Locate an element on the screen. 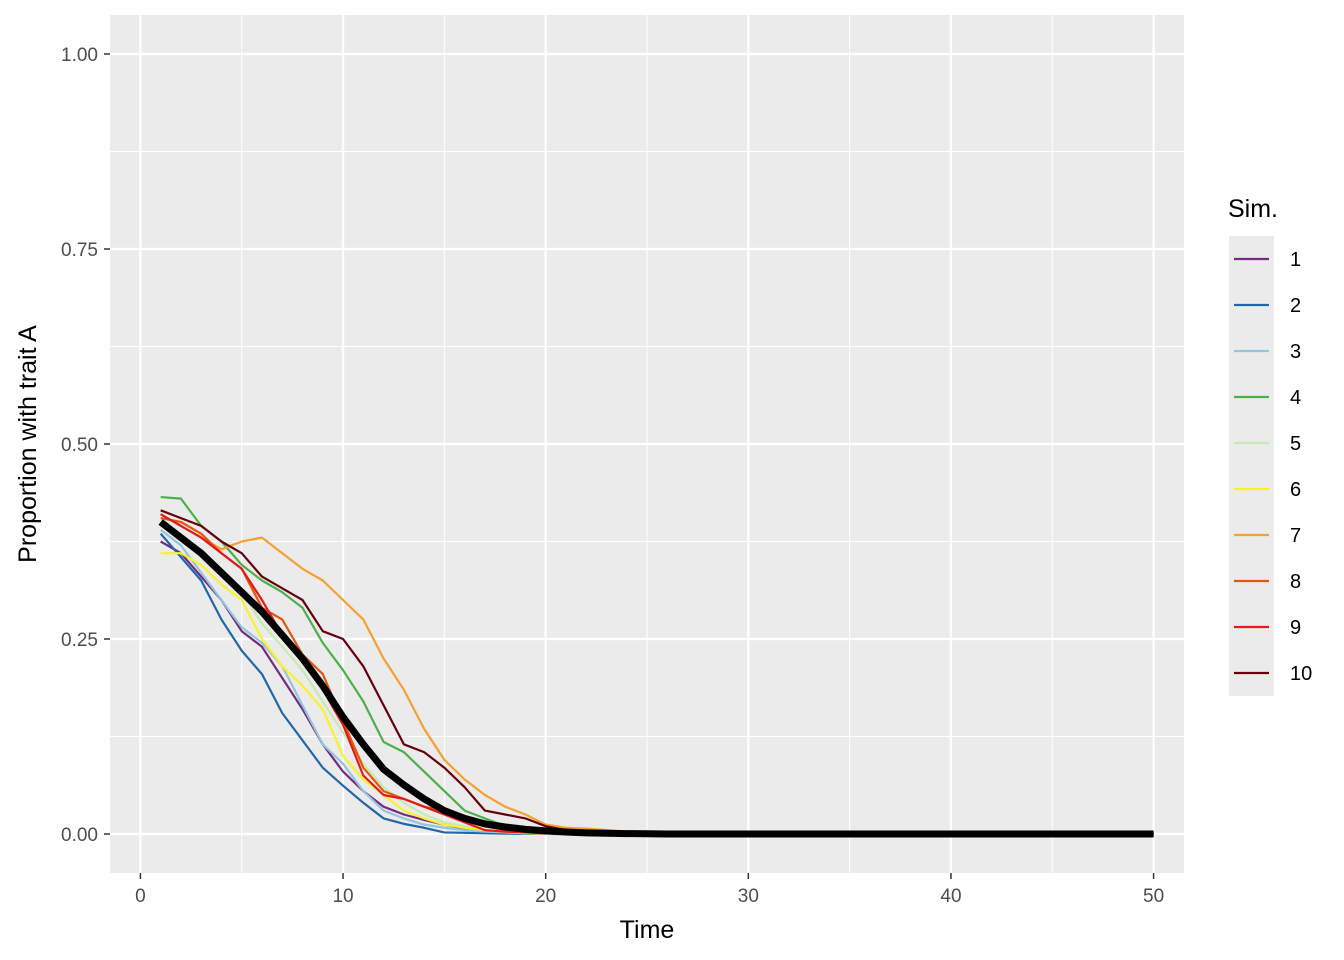 The height and width of the screenshot is (960, 1344). legend-label-4: 4 is located at coordinates (1295, 398).